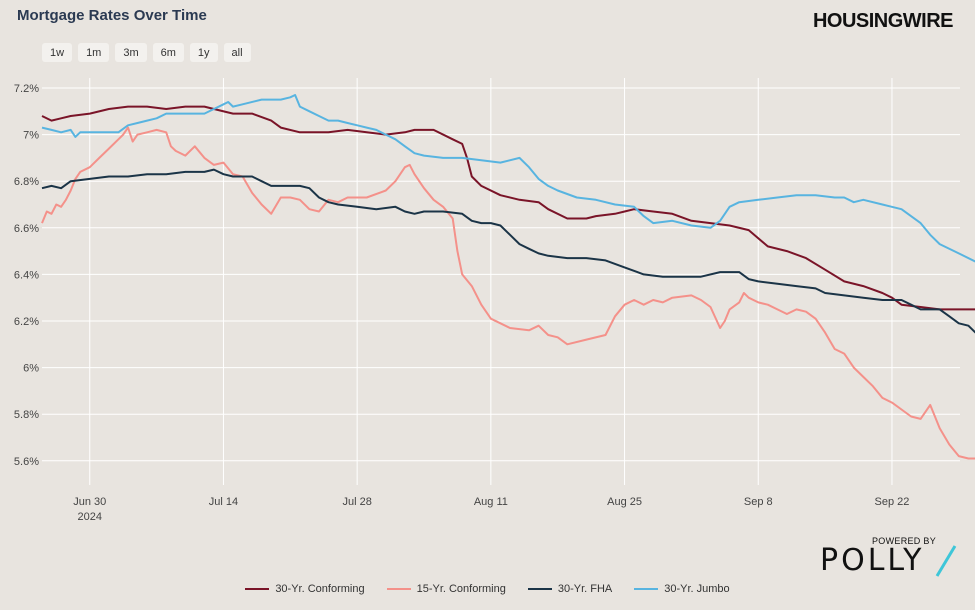  What do you see at coordinates (237, 52) in the screenshot?
I see `range-button-all: all` at bounding box center [237, 52].